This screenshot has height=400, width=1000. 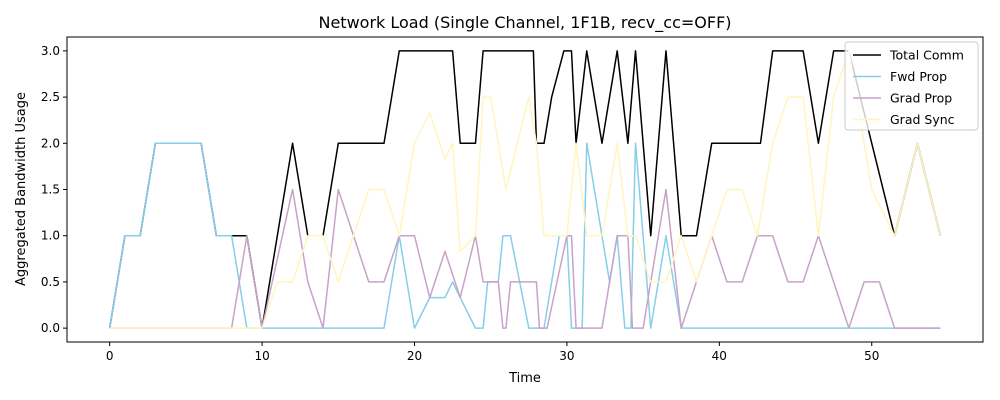 What do you see at coordinates (50, 282) in the screenshot?
I see `y-tick-label: 0.5` at bounding box center [50, 282].